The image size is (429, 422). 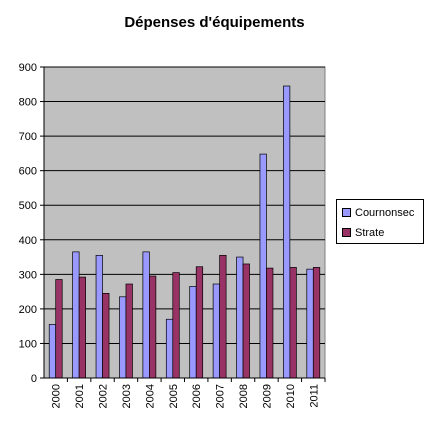 I want to click on x-tick-label: 2003, so click(x=127, y=396).